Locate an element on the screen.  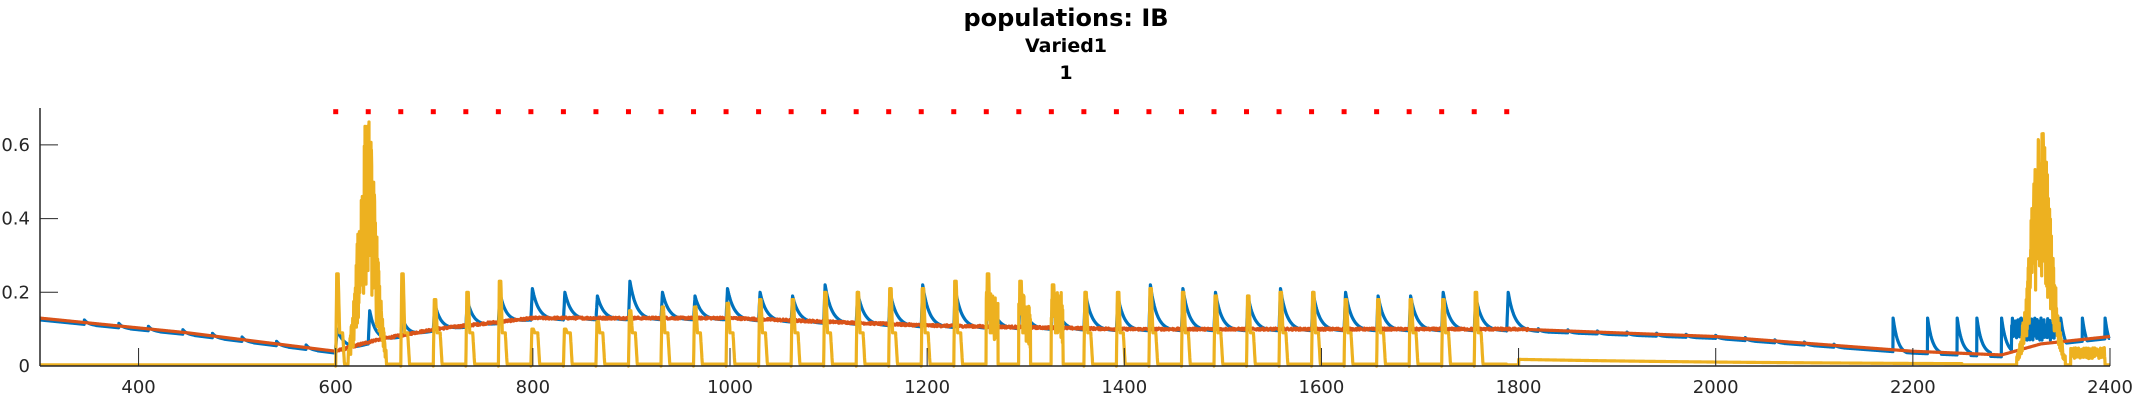
stim-markers is located at coordinates (921, 112).